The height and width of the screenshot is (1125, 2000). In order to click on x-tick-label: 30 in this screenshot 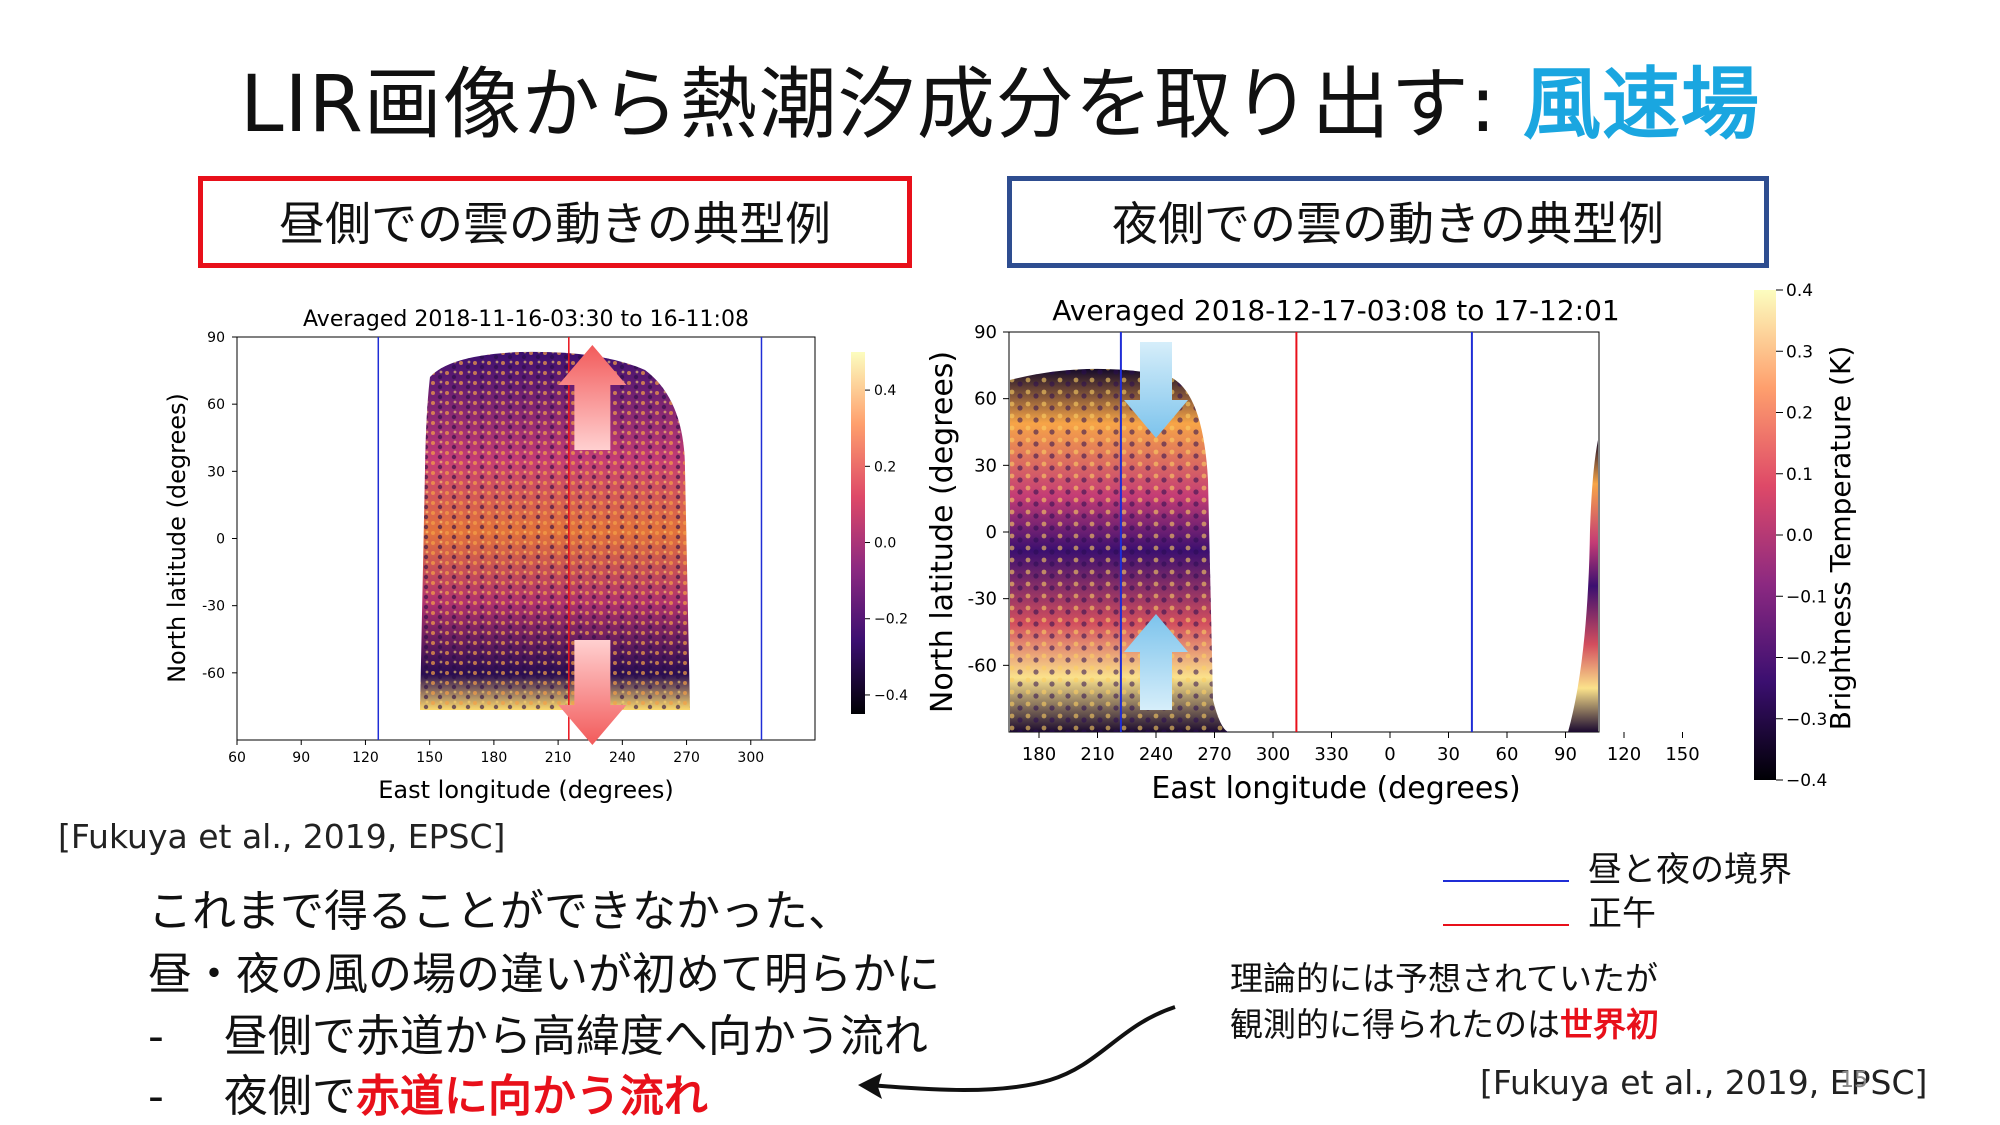, I will do `click(1448, 754)`.